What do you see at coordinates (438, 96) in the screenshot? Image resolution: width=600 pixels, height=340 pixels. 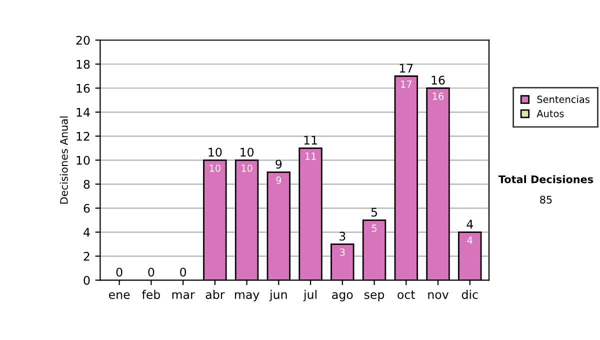 I see `data-label: 16` at bounding box center [438, 96].